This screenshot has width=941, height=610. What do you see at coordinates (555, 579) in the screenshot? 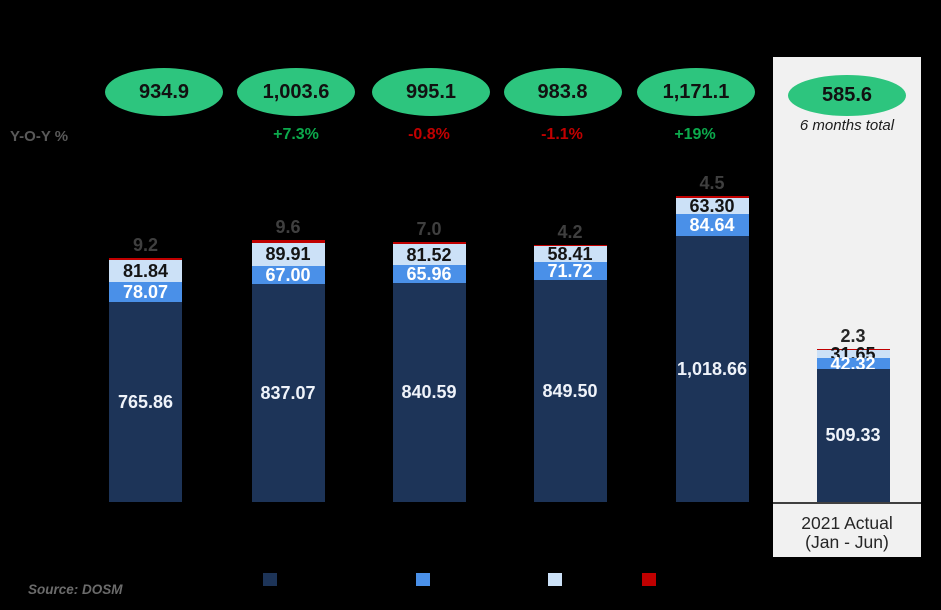
I see `legend-swatch-light_blue` at bounding box center [555, 579].